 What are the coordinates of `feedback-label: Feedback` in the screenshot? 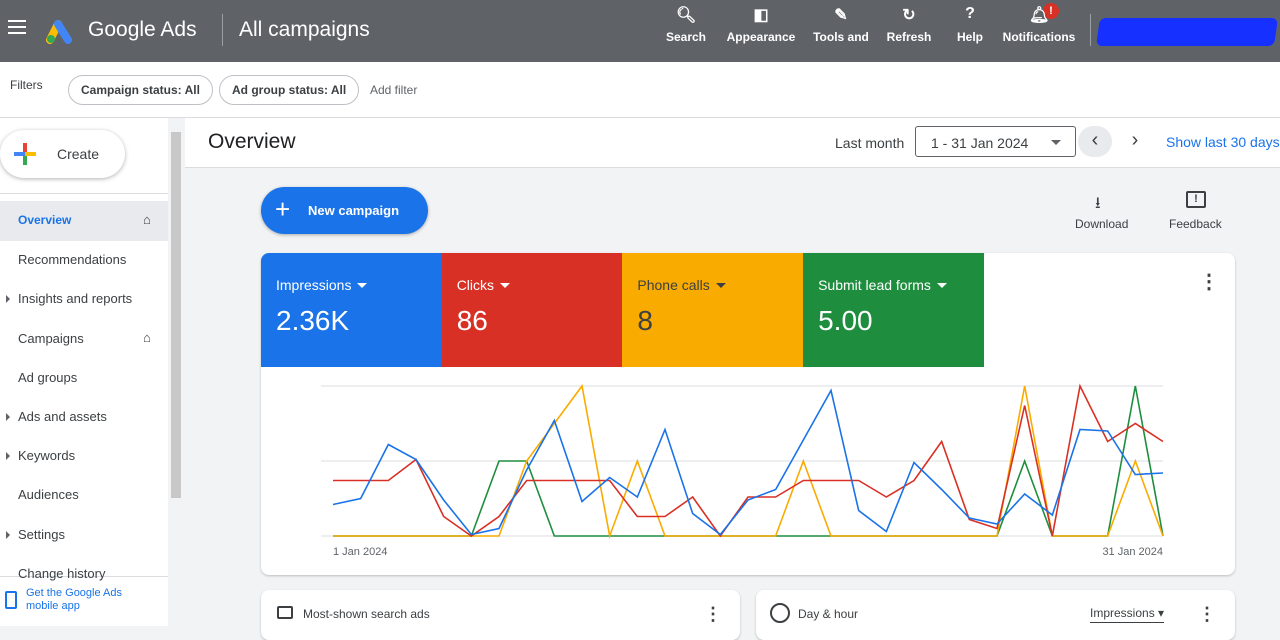 It's located at (1195, 224).